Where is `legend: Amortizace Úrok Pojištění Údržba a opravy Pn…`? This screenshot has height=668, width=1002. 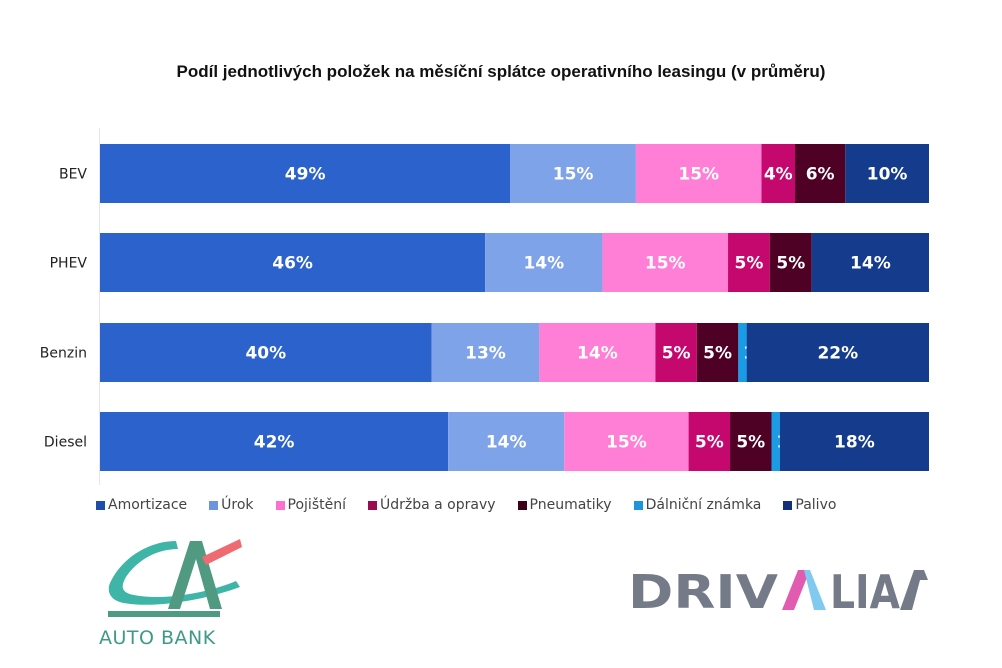 legend: Amortizace Úrok Pojištění Údržba a opravy Pn… is located at coordinates (477, 505).